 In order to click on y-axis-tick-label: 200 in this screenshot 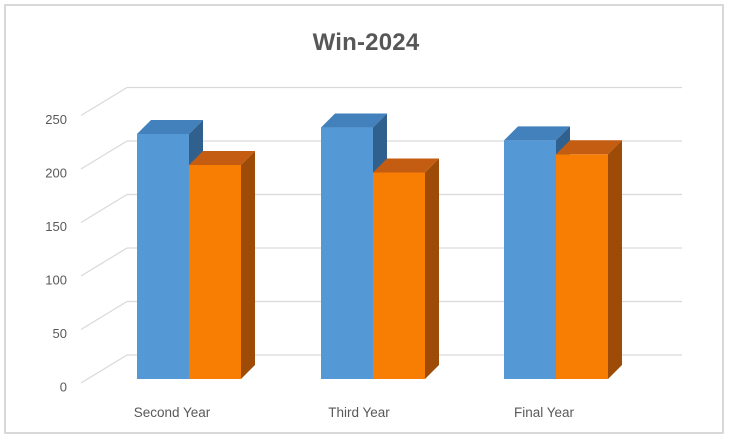, I will do `click(56, 173)`.